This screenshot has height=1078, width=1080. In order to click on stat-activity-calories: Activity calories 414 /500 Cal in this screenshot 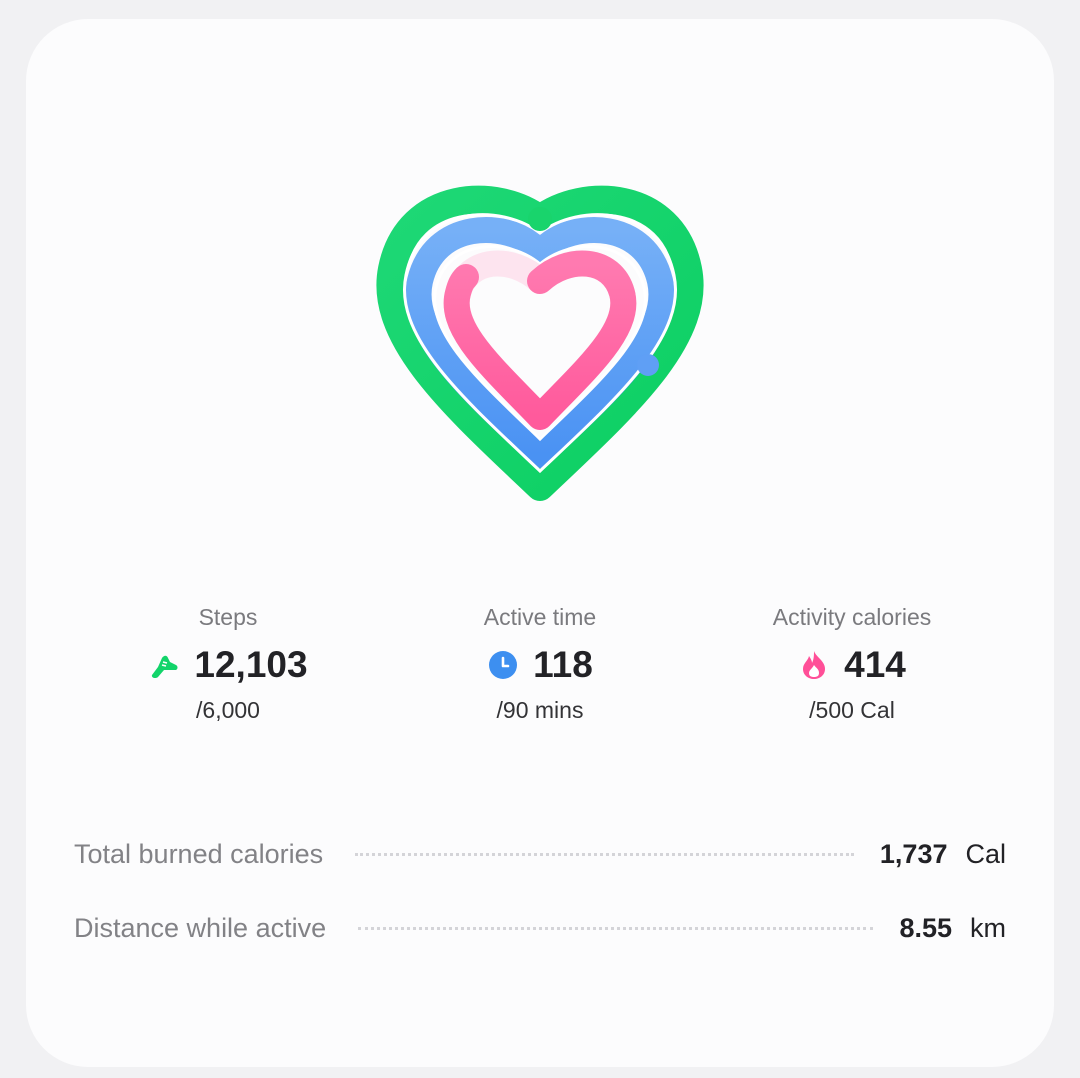, I will do `click(852, 662)`.